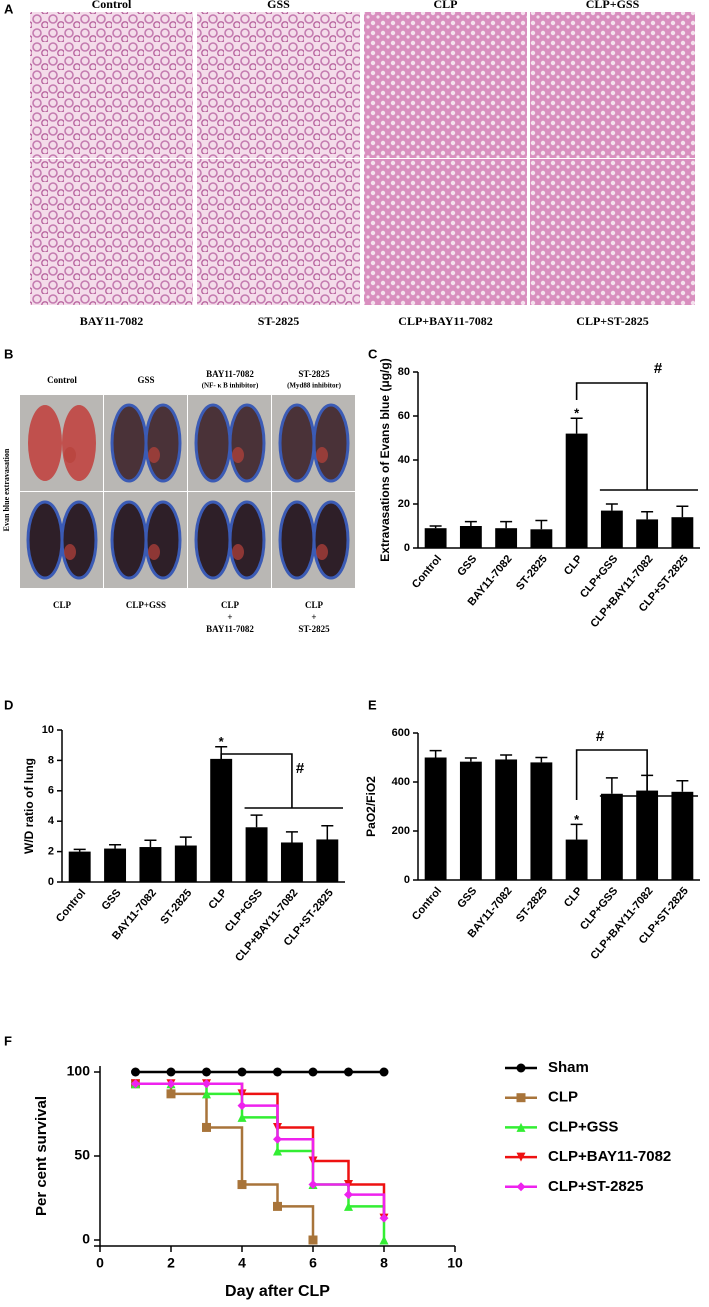 The image size is (709, 1307). I want to click on y-tick-label: 600, so click(401, 733).